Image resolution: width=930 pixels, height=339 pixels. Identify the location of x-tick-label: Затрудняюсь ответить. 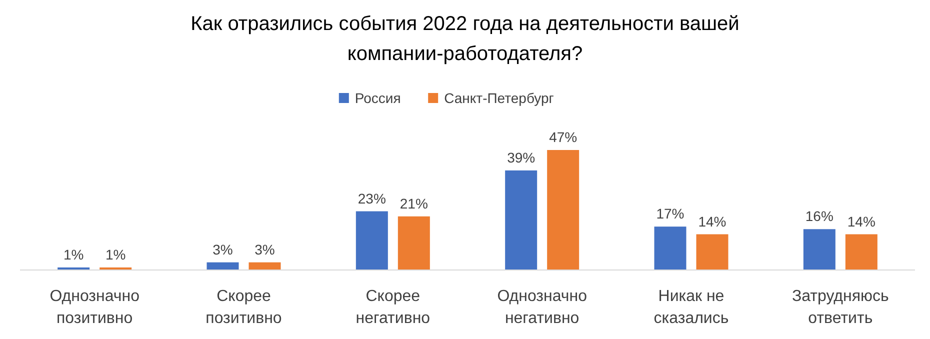
(840, 307).